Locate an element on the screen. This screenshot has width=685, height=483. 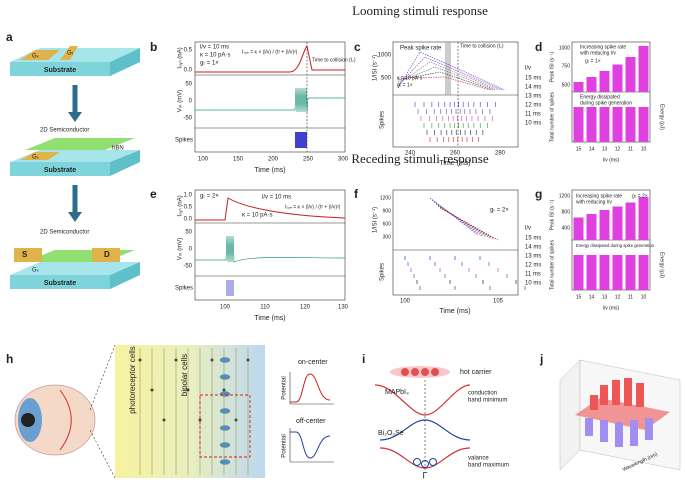
tick-label: 100 is located at coordinates (405, 302).